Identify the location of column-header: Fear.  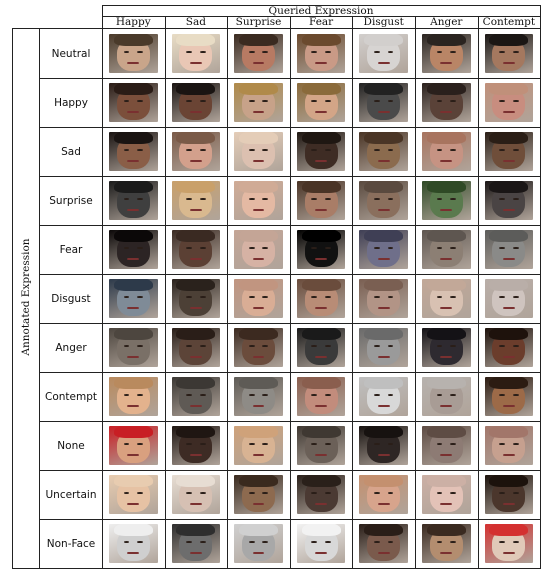
(321, 22).